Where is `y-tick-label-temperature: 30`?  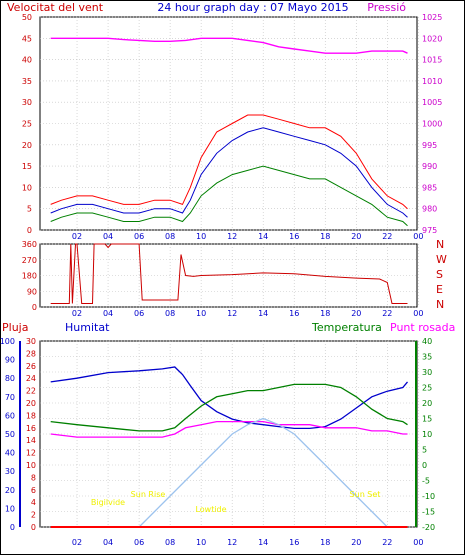 y-tick-label-temperature: 30 is located at coordinates (427, 372).